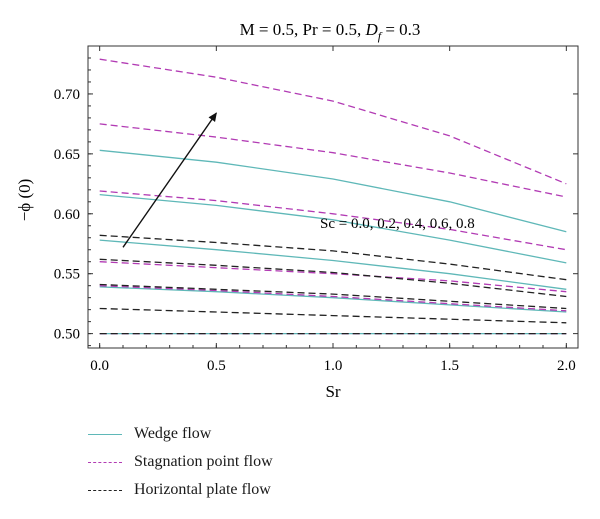  Describe the element at coordinates (67, 335) in the screenshot. I see `y-tick-label: 0.50` at that location.